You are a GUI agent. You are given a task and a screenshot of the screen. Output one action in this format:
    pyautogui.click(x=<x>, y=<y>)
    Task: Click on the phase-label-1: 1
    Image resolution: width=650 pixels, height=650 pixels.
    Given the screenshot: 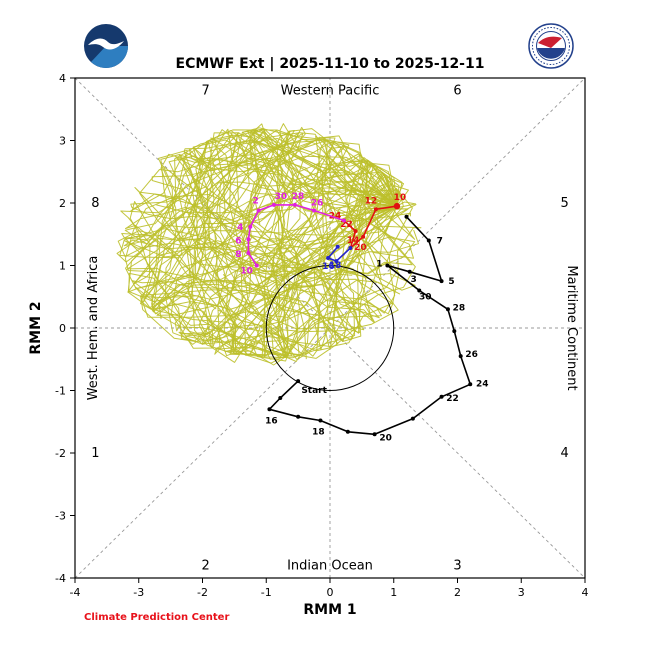 What is the action you would take?
    pyautogui.click(x=95, y=453)
    